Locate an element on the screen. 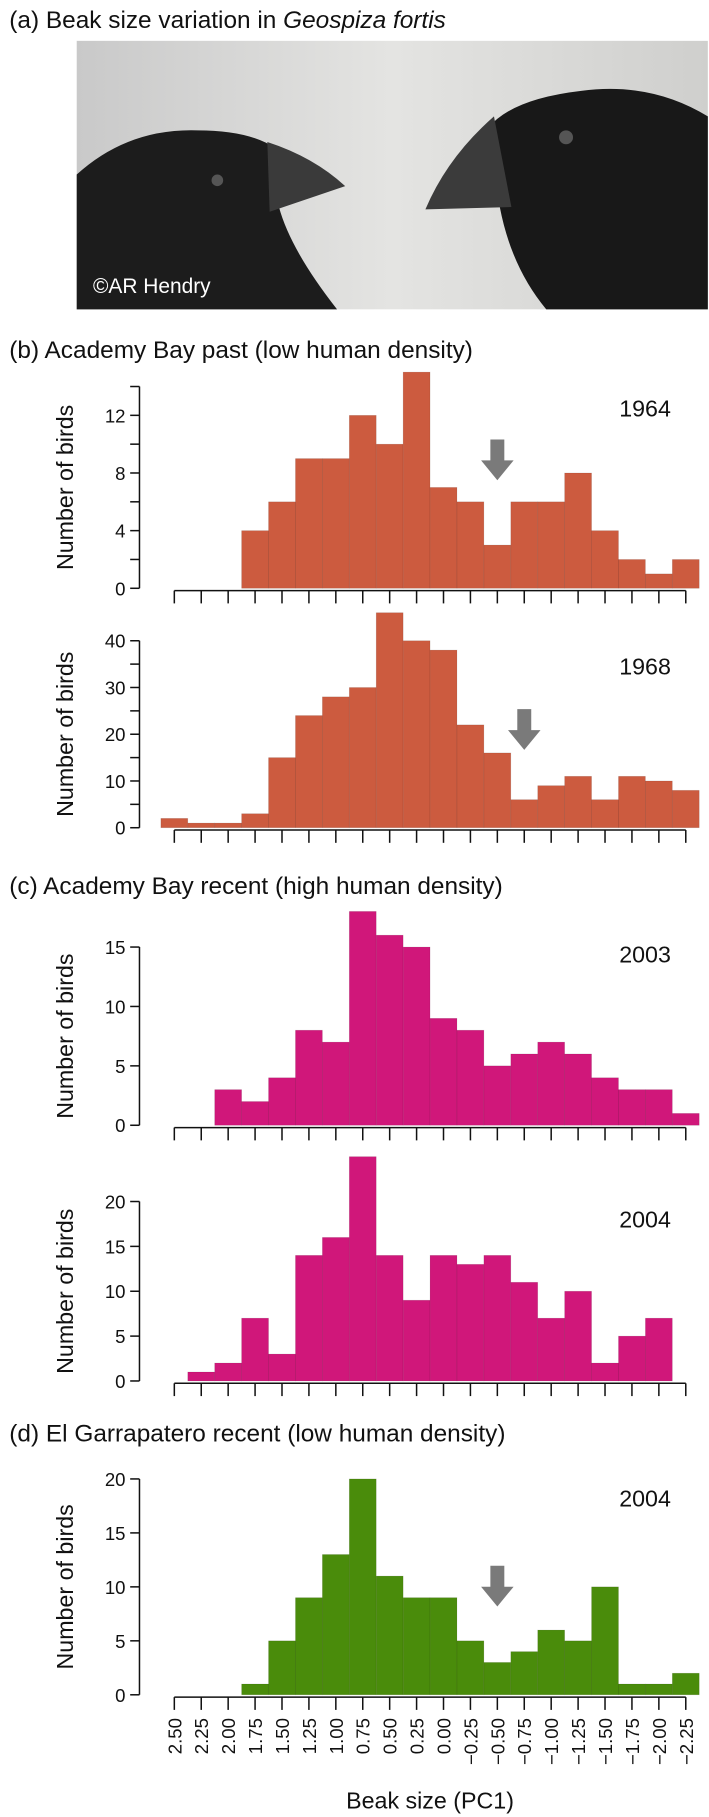 The image size is (709, 1817). year-label: 1964 is located at coordinates (645, 408).